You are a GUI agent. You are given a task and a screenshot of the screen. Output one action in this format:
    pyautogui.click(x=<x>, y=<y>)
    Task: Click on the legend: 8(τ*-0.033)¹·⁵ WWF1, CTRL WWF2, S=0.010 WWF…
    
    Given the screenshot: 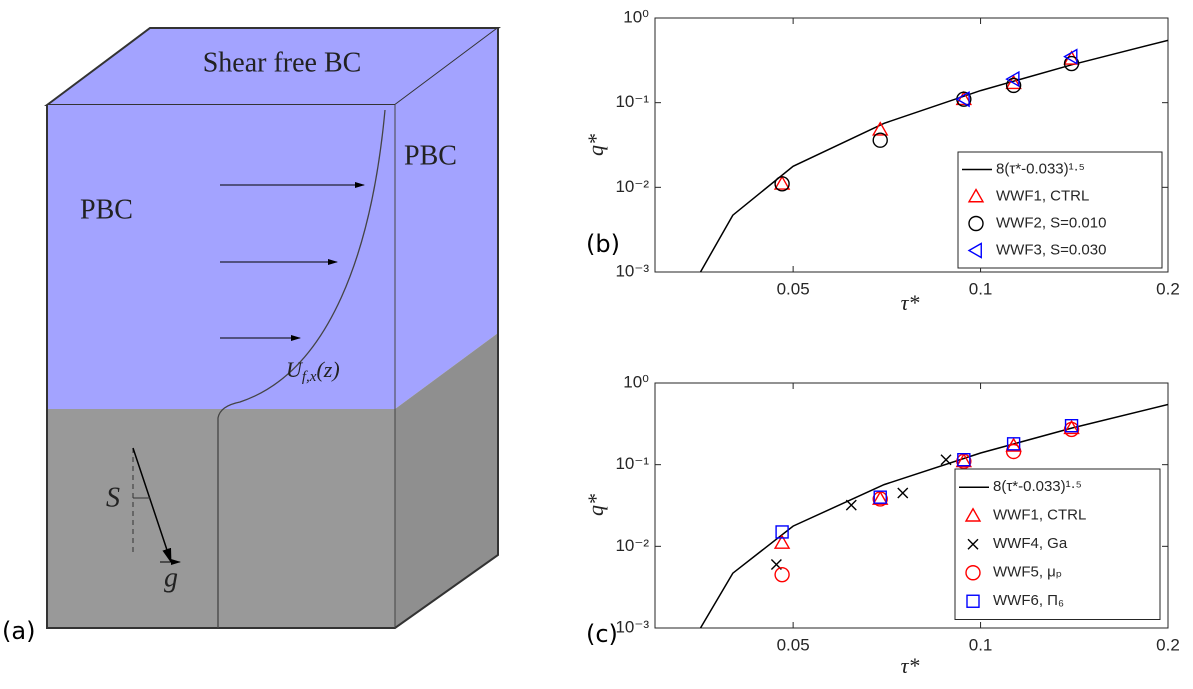 What is the action you would take?
    pyautogui.click(x=1060, y=210)
    